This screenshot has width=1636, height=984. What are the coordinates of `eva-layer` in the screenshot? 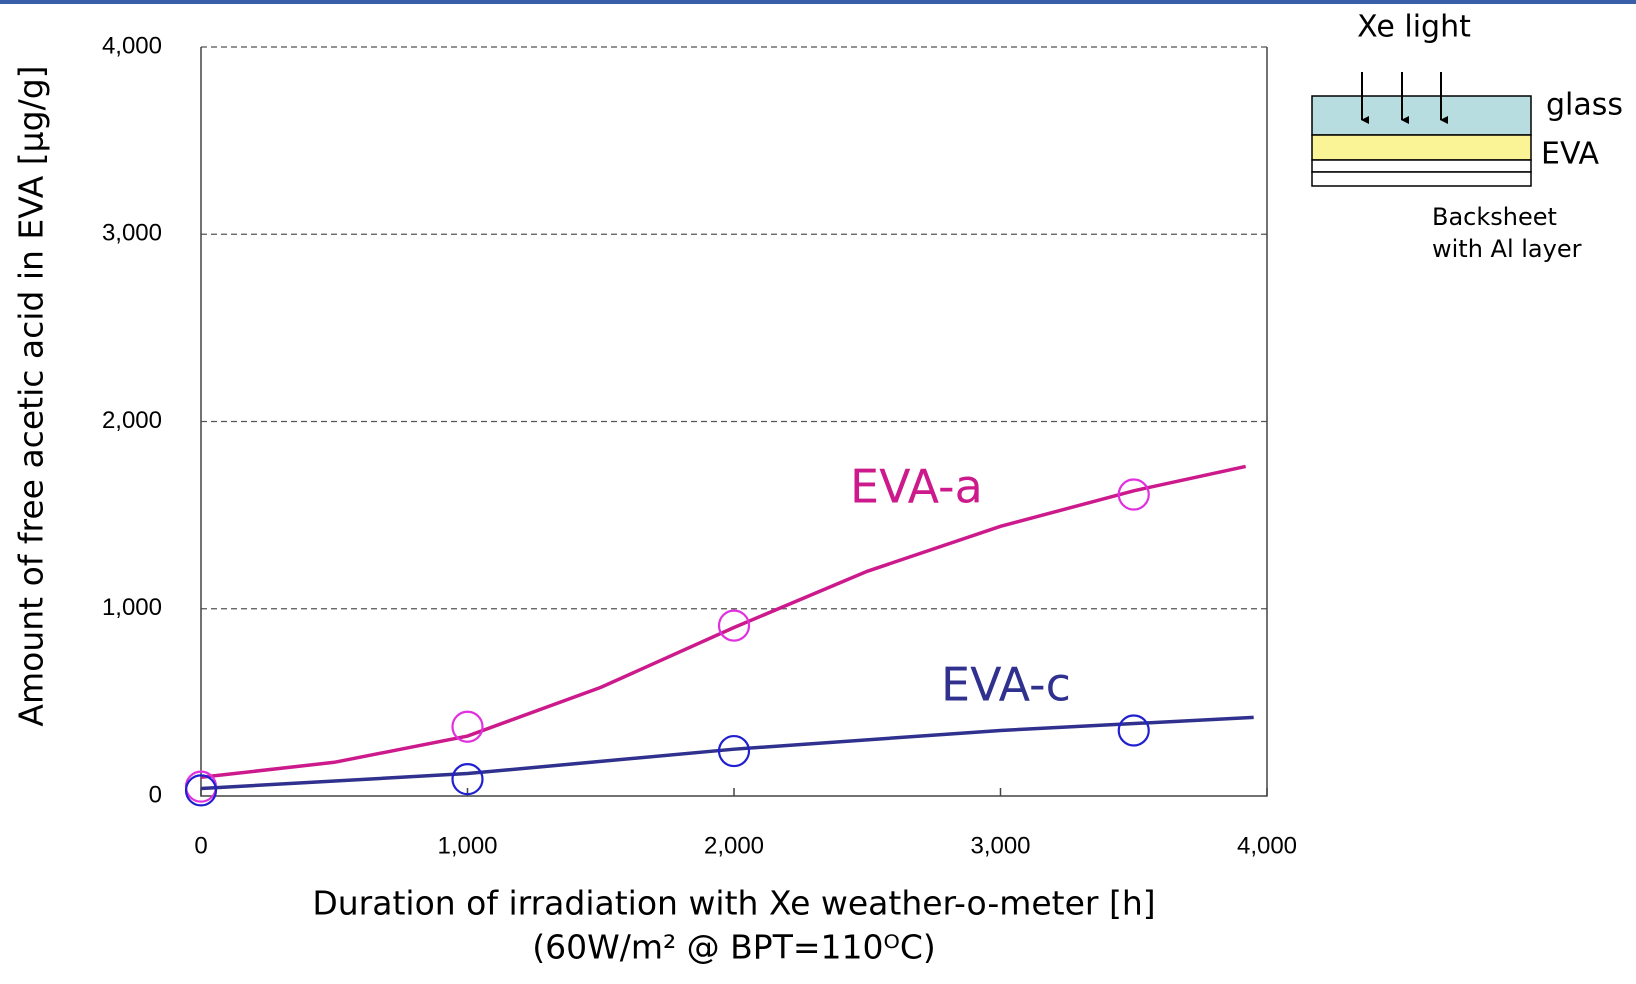 It's located at (1421, 147).